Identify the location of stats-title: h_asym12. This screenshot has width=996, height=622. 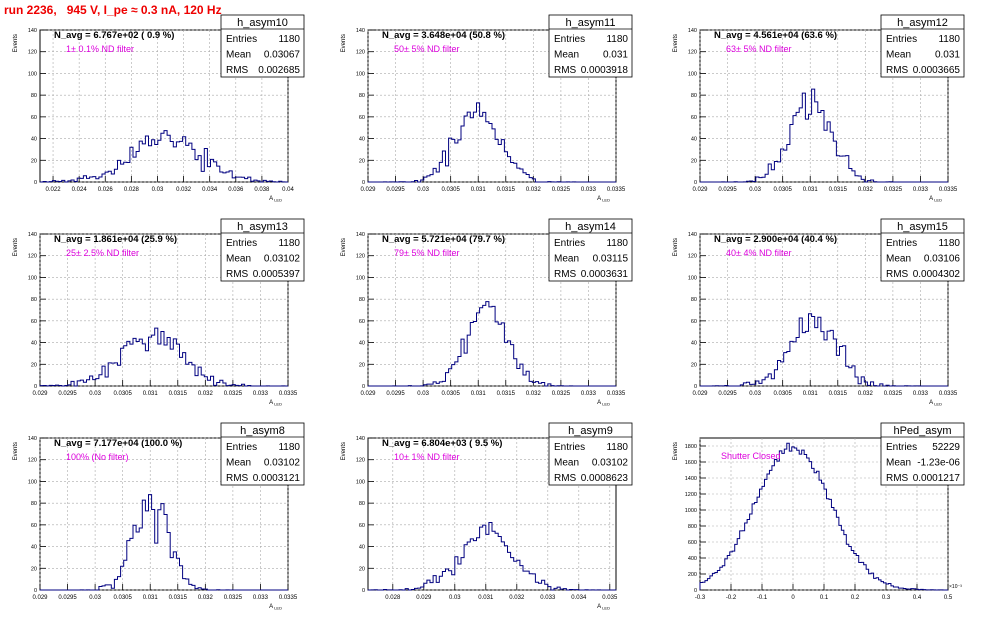
(922, 23).